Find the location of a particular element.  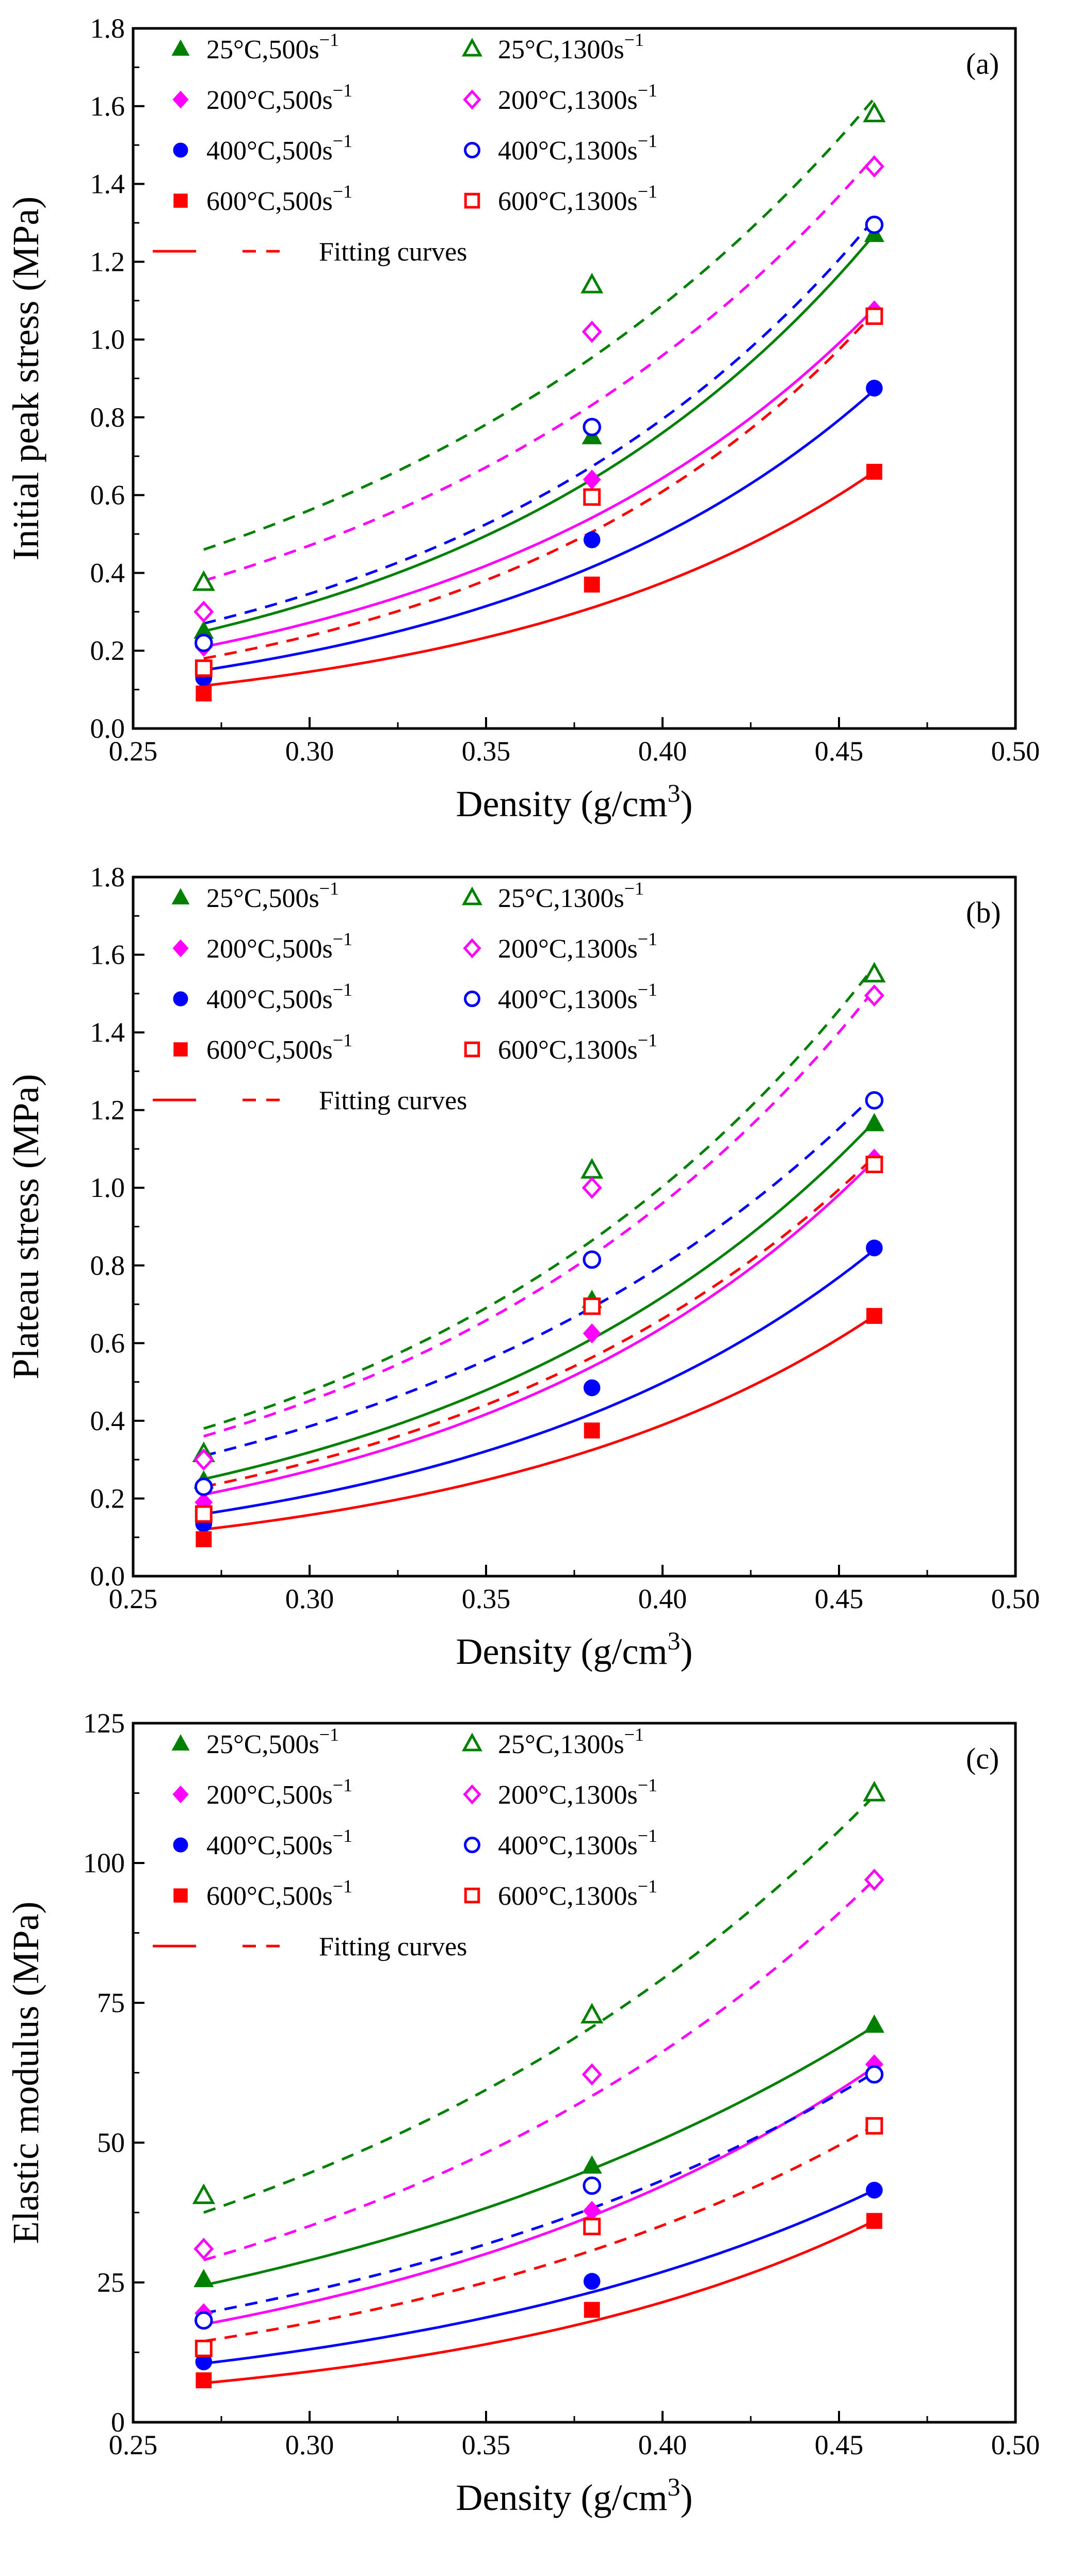

panel-label: (a) is located at coordinates (983, 63).